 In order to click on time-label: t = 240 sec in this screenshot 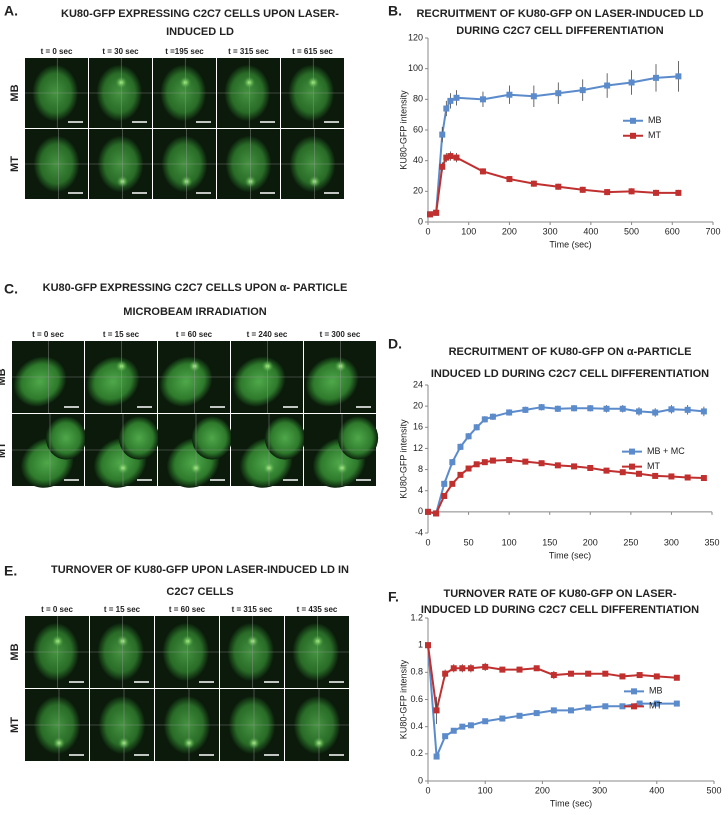, I will do `click(267, 334)`.